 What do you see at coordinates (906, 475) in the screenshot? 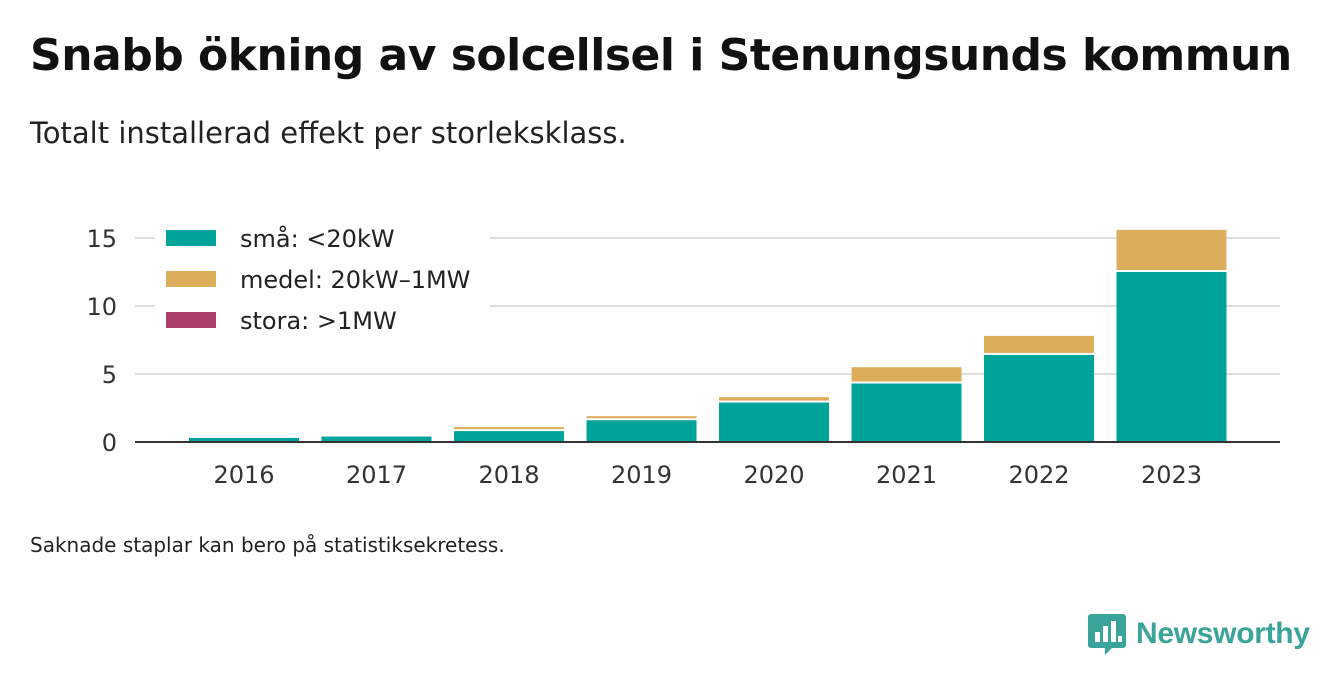
I see `x-tick-label: 2021` at bounding box center [906, 475].